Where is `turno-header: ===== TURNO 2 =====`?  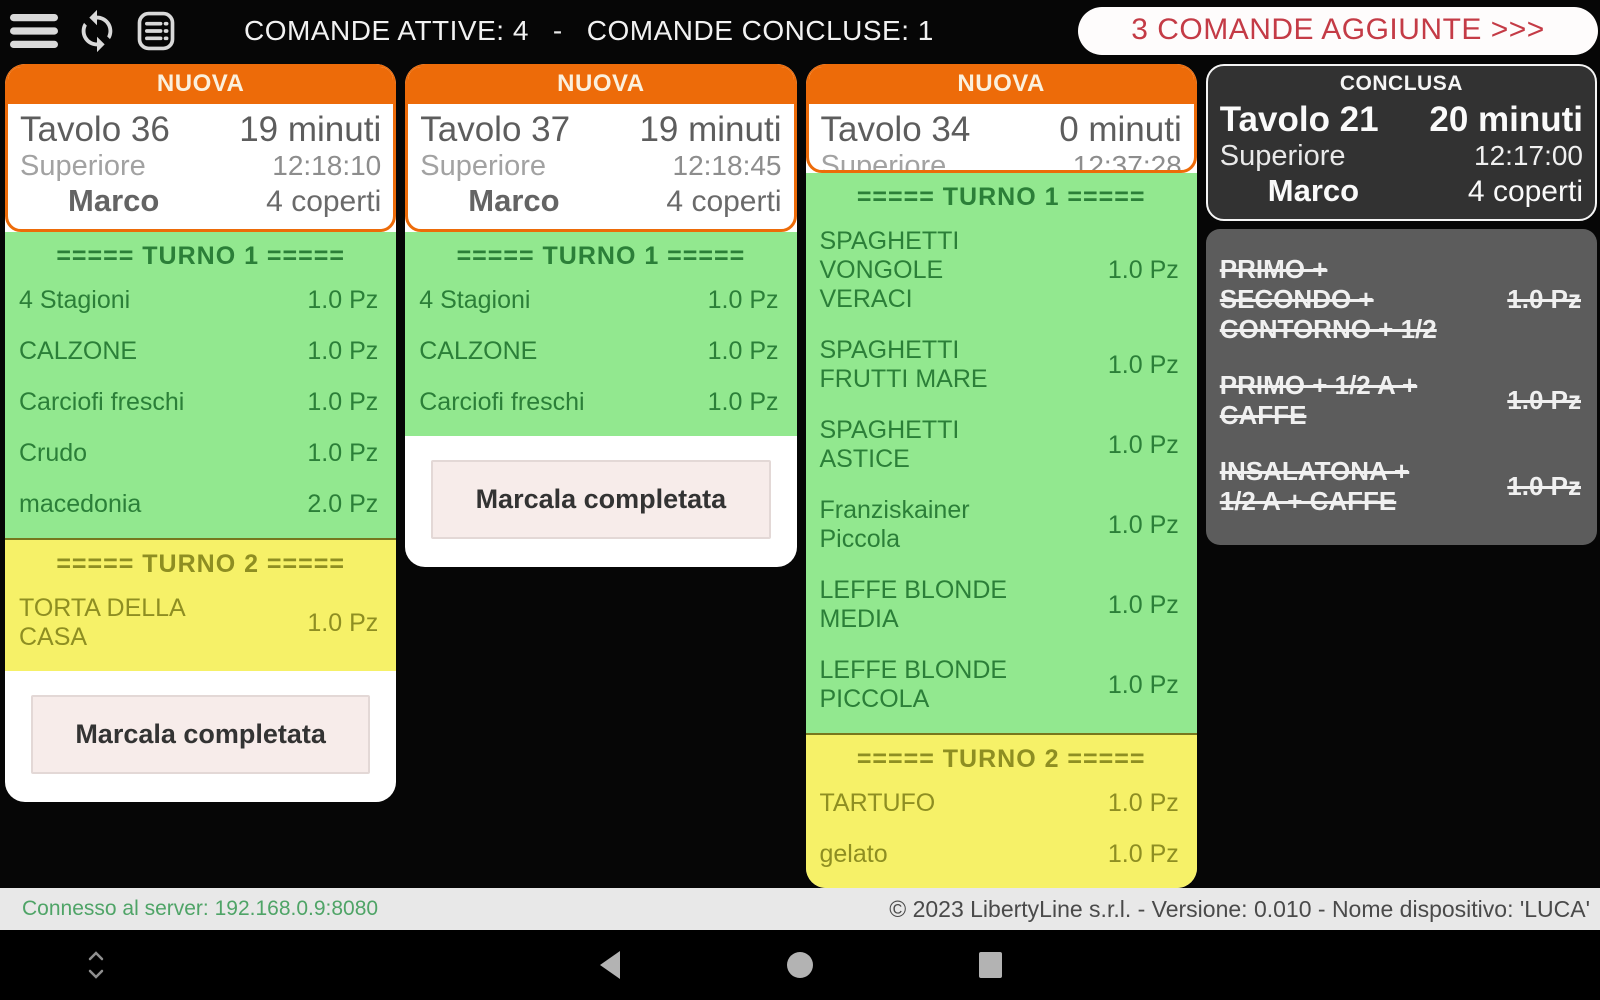
turno-header: ===== TURNO 2 ===== is located at coordinates (1001, 759).